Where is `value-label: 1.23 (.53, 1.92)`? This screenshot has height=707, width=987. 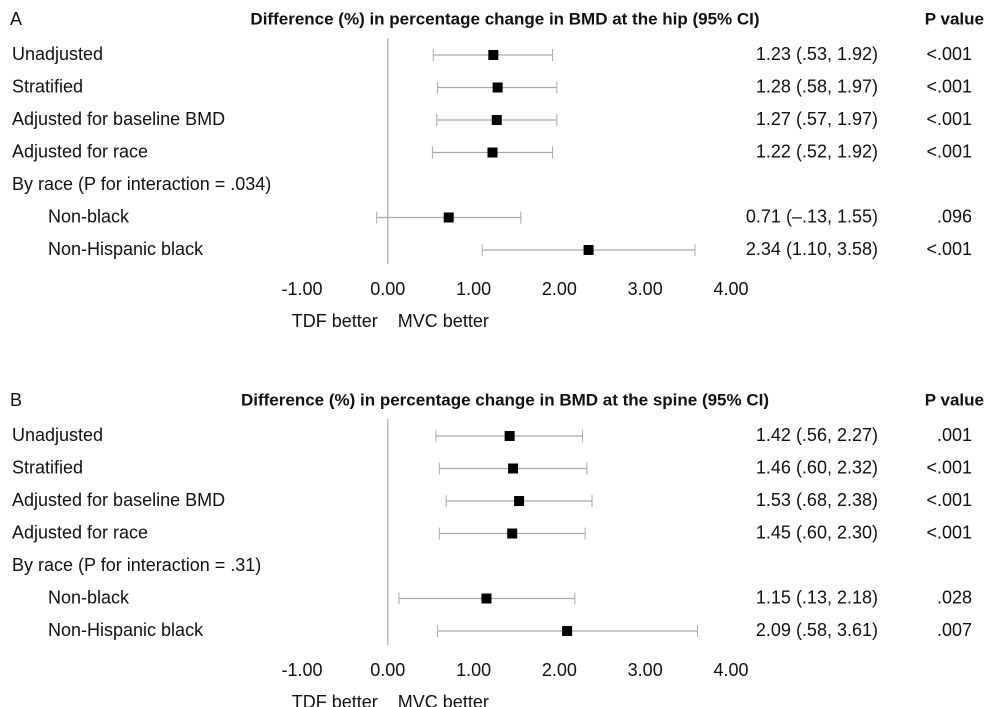 value-label: 1.23 (.53, 1.92) is located at coordinates (817, 54).